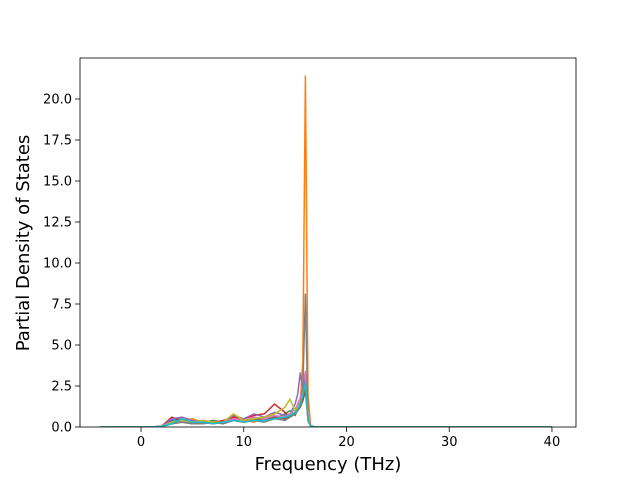  Describe the element at coordinates (141, 442) in the screenshot. I see `x-tick-label: 0` at that location.